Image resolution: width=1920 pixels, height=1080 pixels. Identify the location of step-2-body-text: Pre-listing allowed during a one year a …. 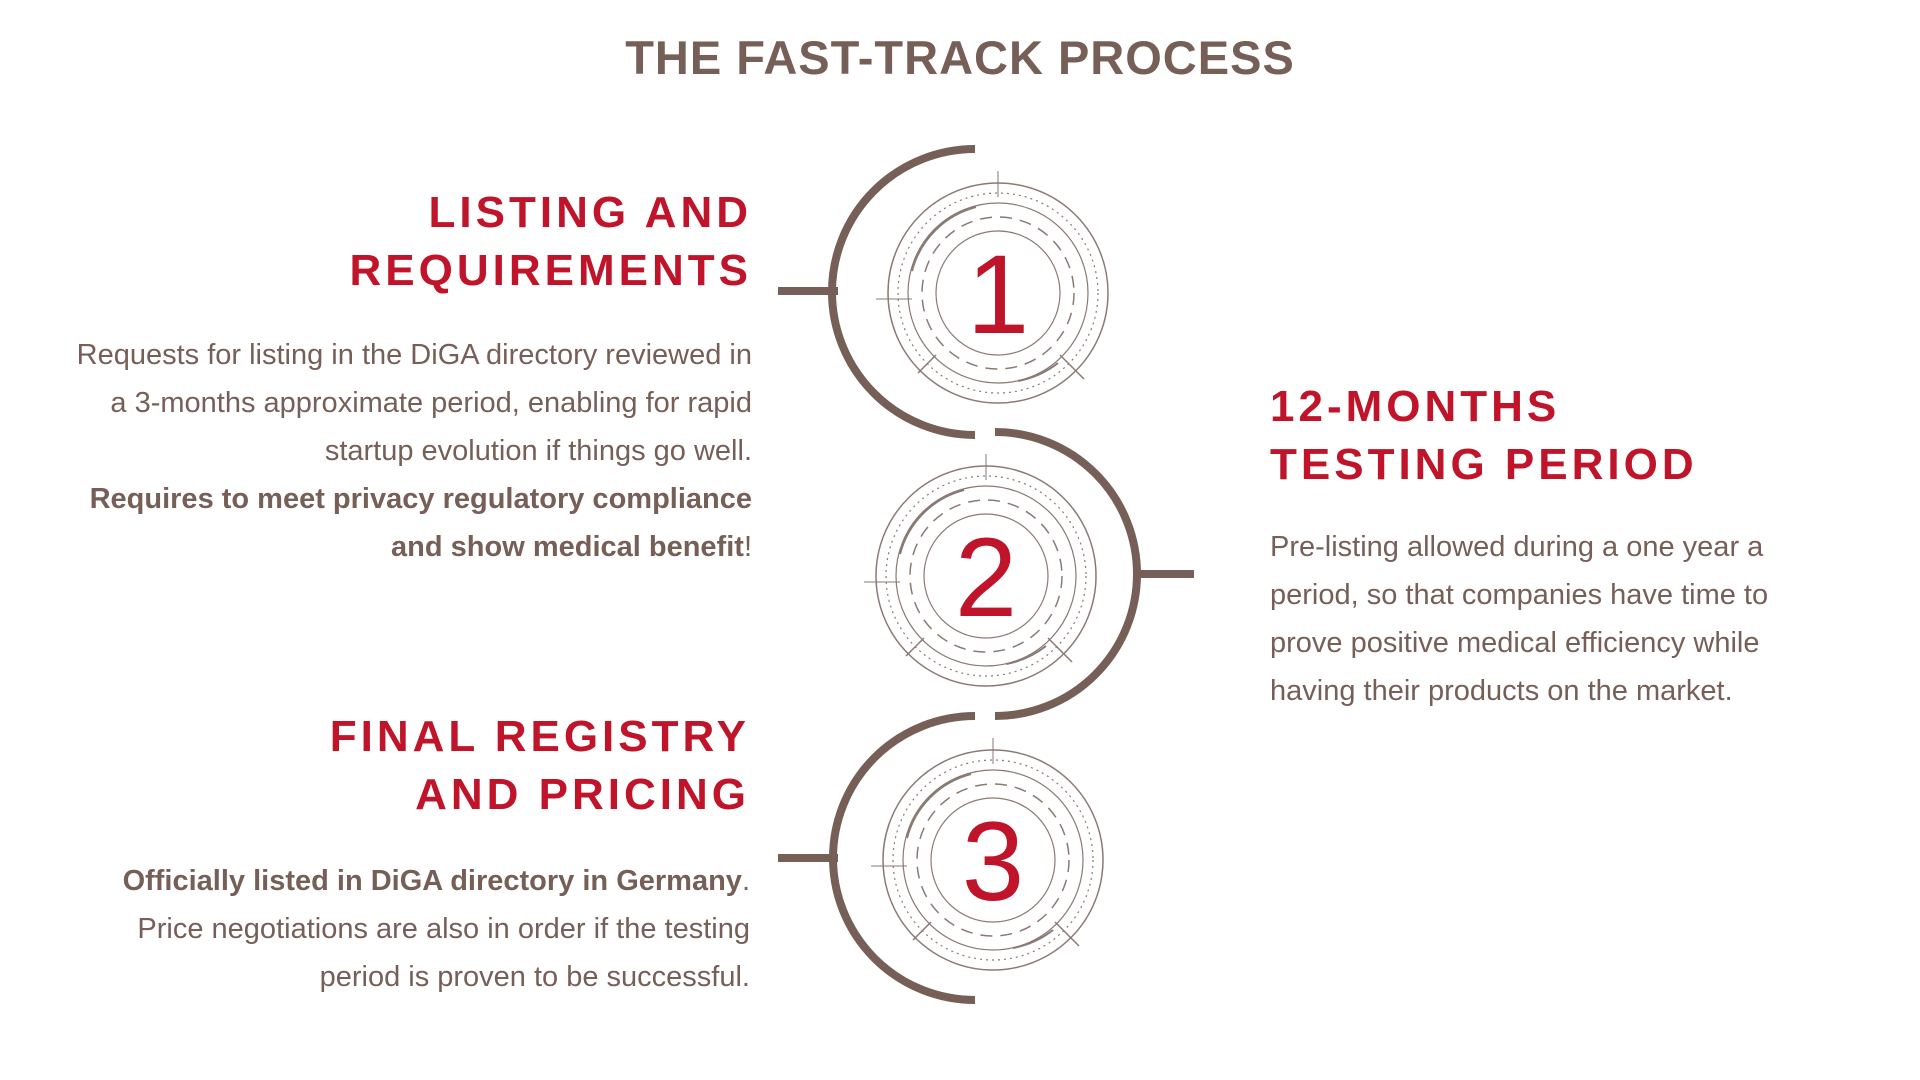
(1519, 619).